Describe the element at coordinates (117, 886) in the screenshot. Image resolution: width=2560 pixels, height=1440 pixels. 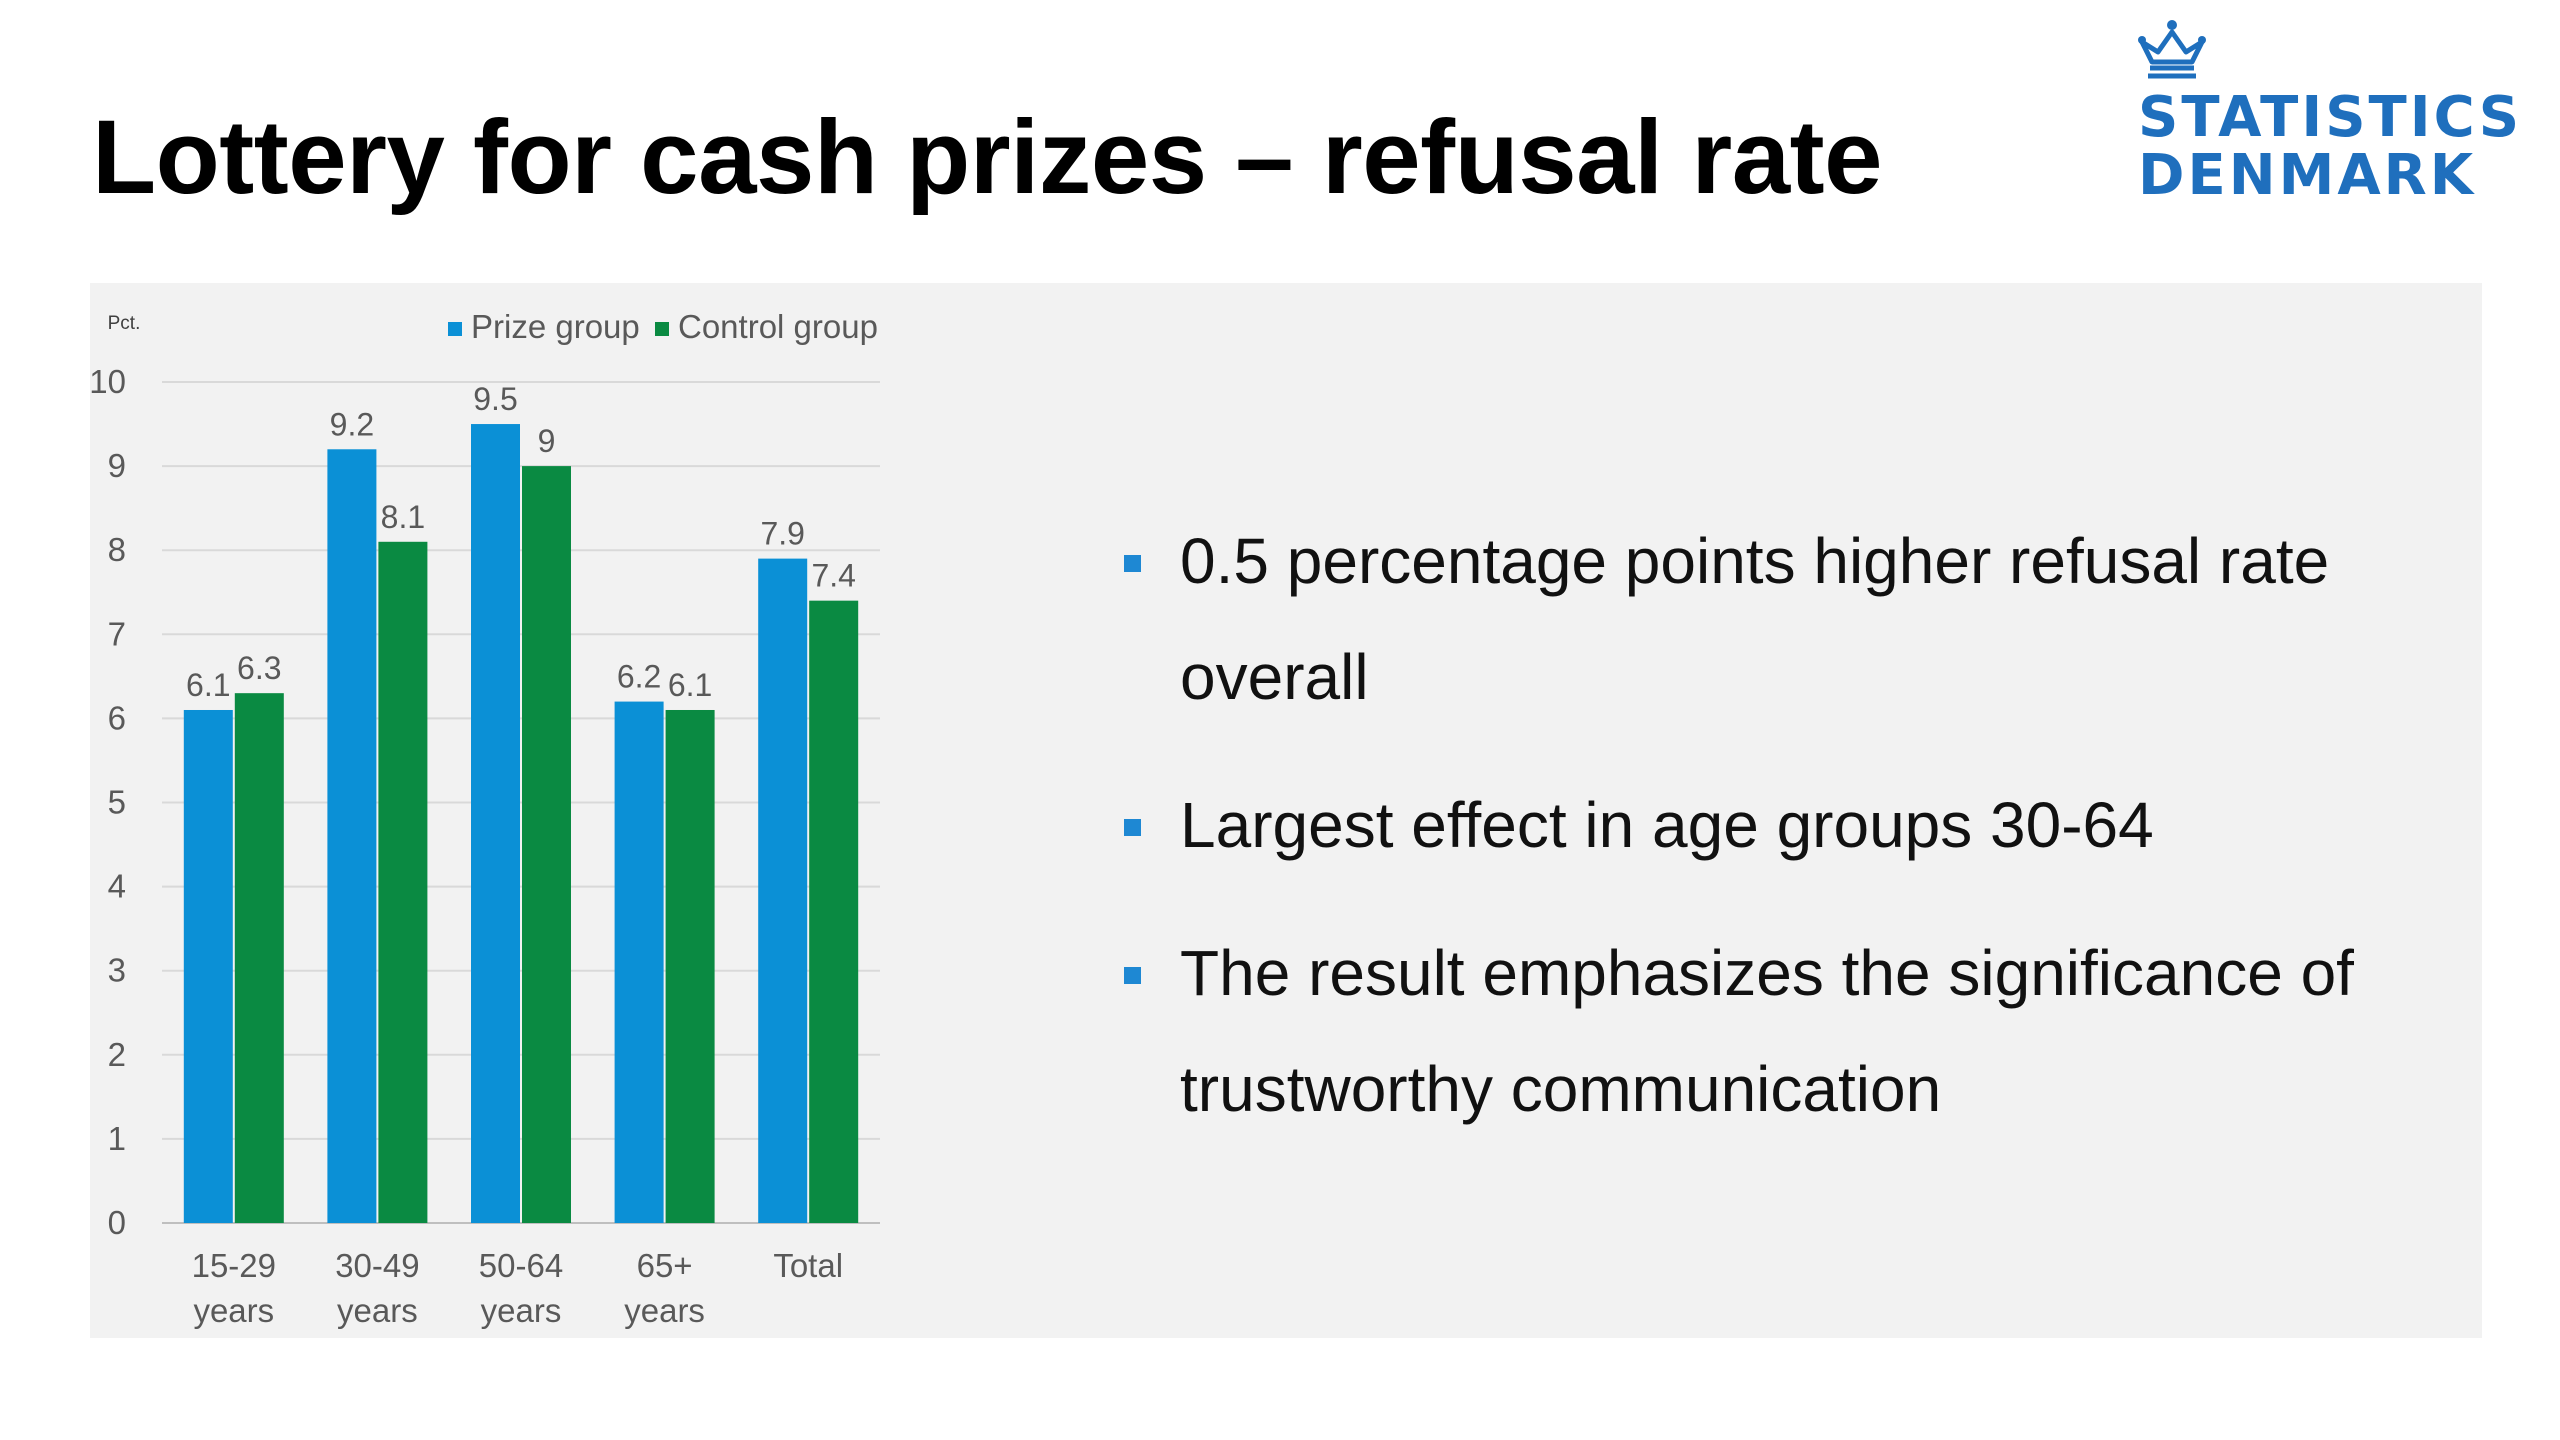
I see `y-tick-label: 4` at that location.